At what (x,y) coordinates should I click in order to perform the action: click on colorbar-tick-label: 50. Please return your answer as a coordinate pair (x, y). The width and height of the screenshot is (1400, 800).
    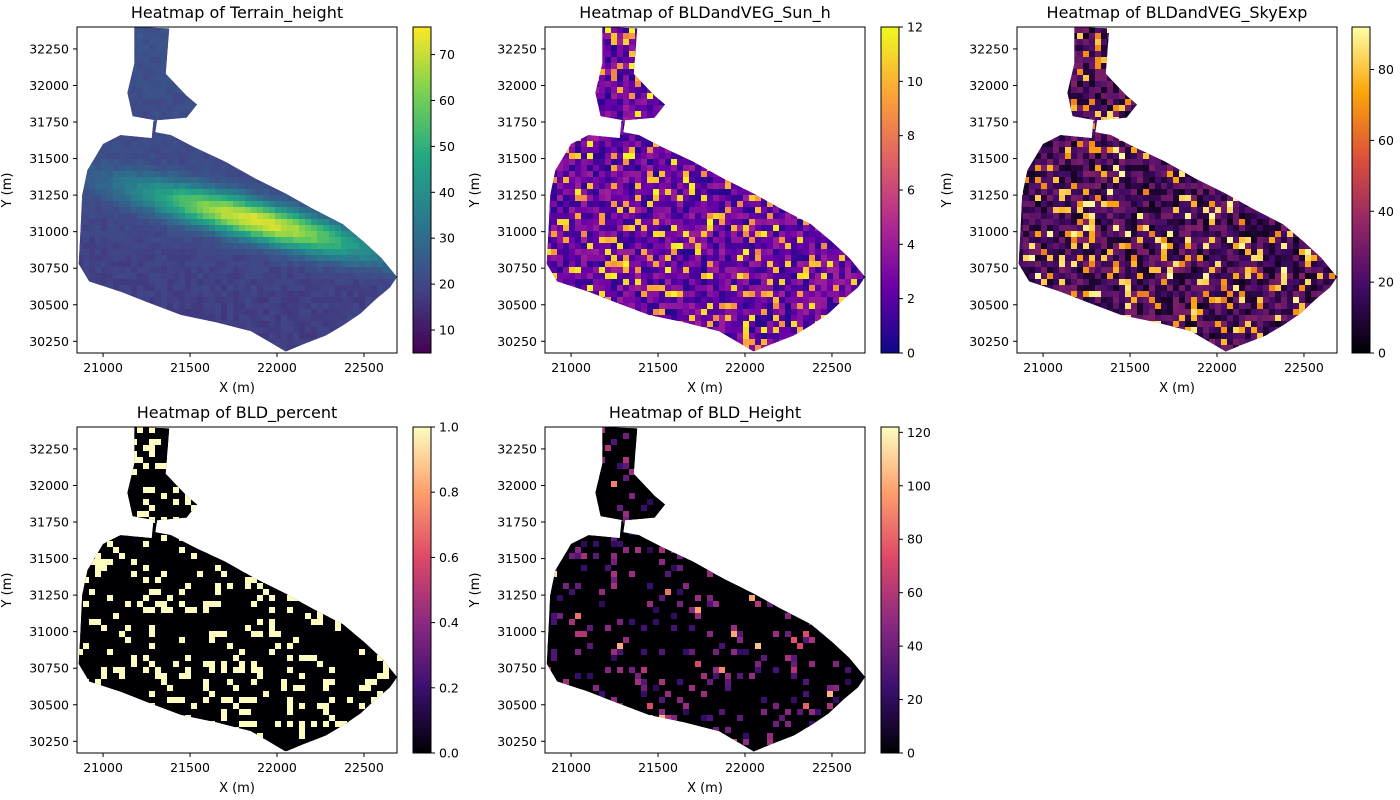
    Looking at the image, I should click on (447, 146).